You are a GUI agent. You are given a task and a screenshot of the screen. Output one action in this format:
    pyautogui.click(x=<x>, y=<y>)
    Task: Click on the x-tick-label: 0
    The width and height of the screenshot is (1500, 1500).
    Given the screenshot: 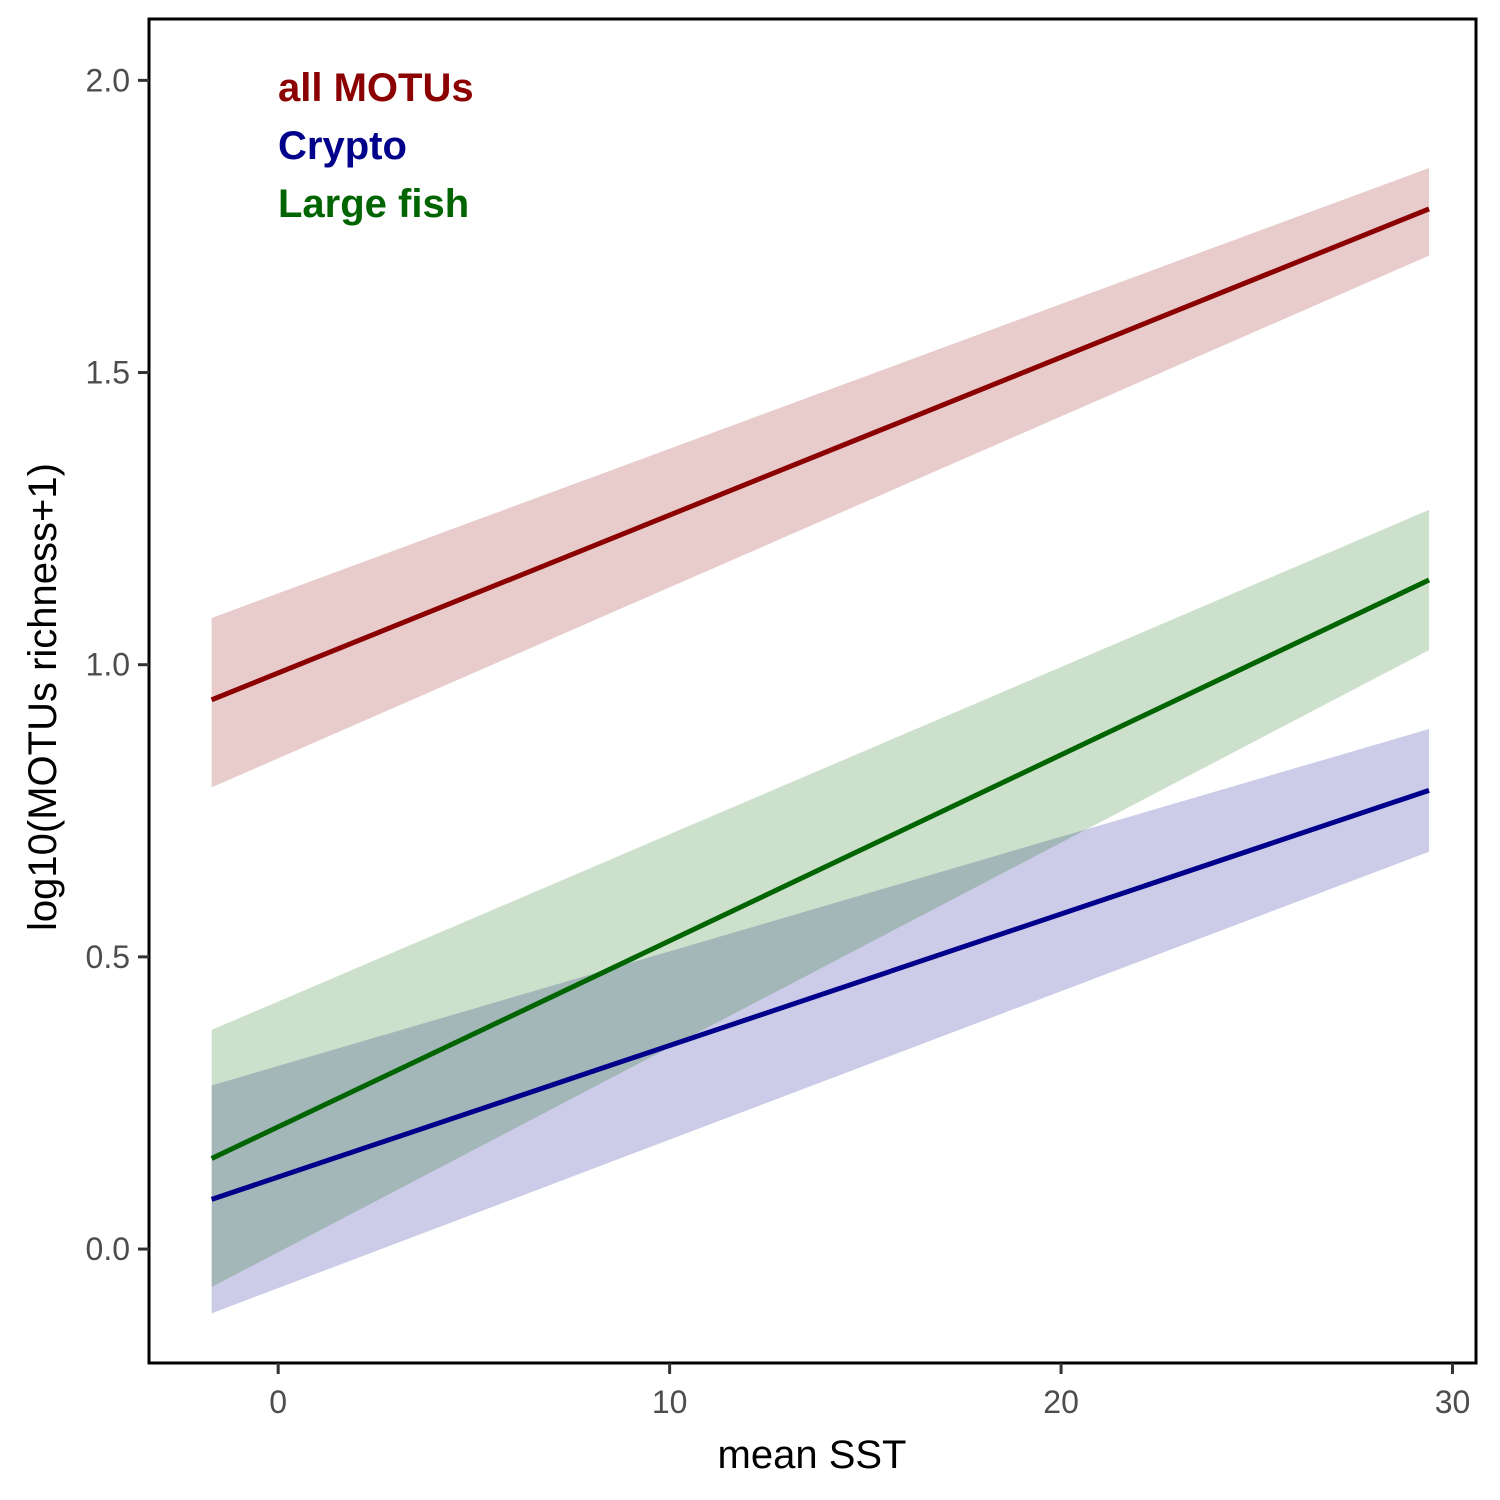 What is the action you would take?
    pyautogui.click(x=278, y=1402)
    